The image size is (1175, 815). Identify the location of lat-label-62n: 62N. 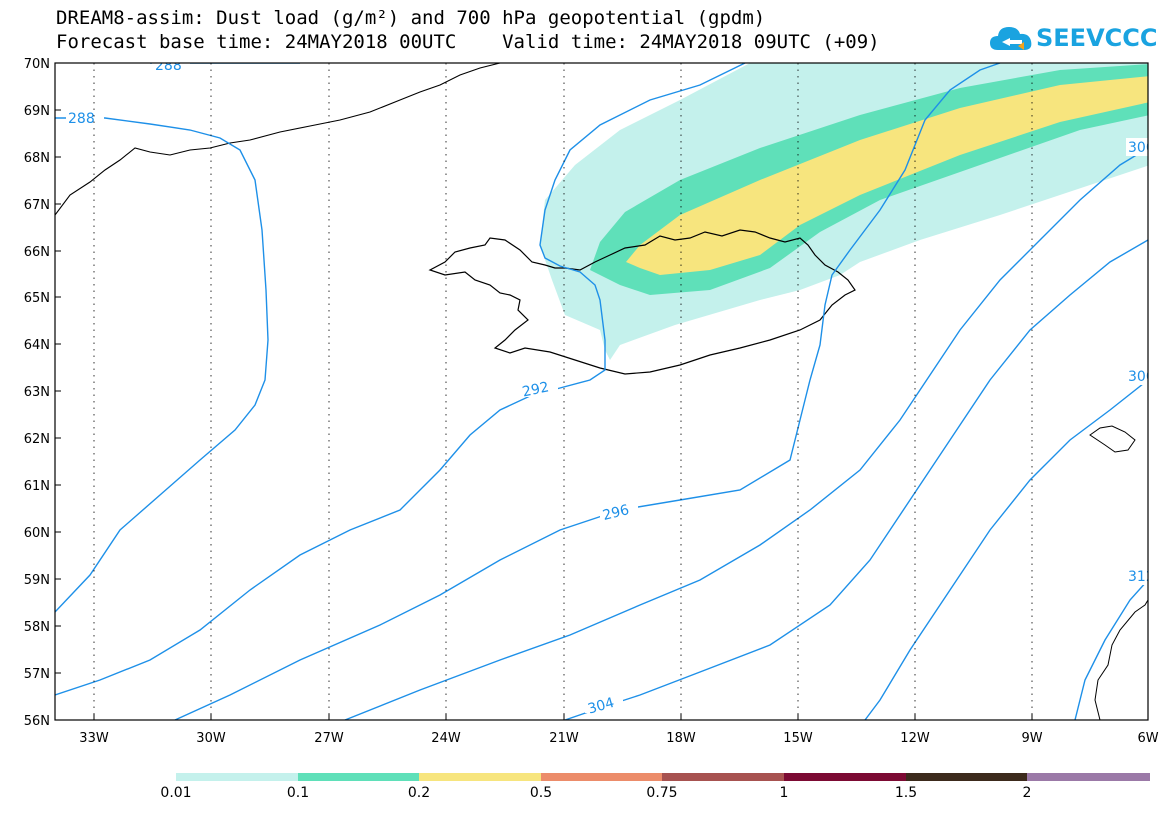
(37, 439).